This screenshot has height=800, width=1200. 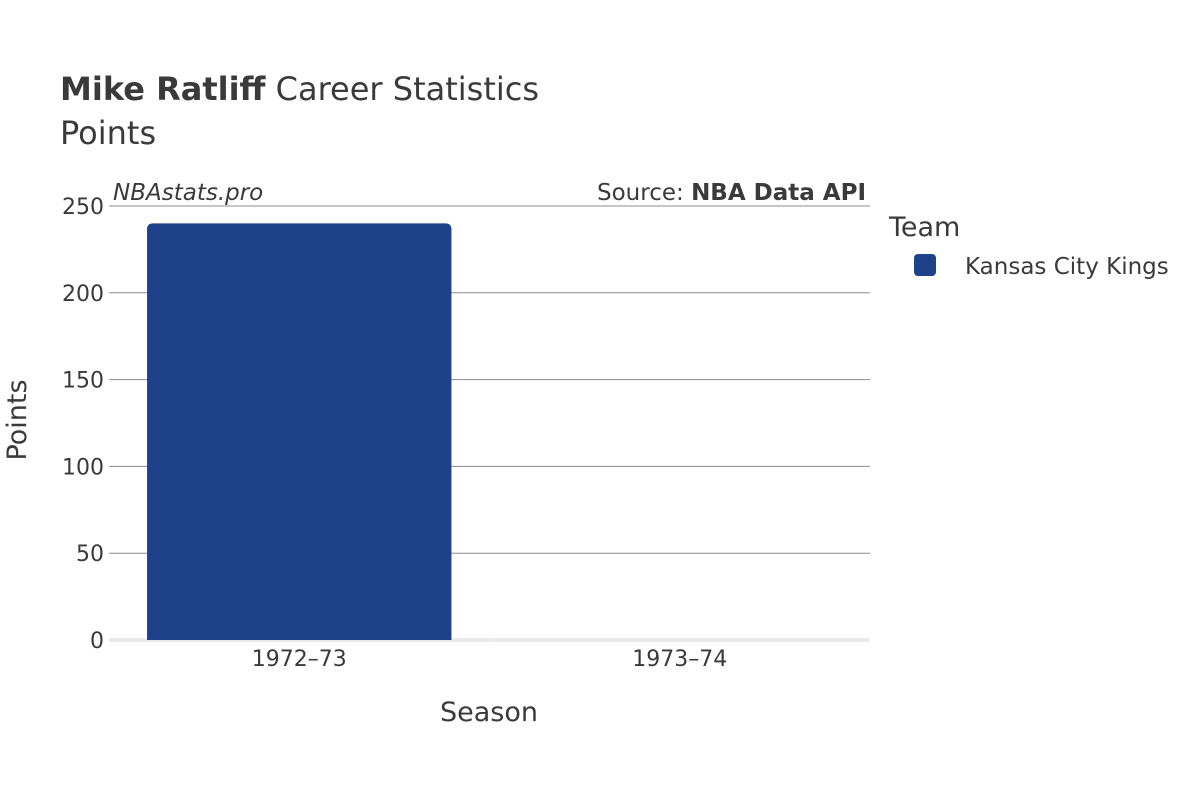 What do you see at coordinates (924, 227) in the screenshot?
I see `legend-title: Team` at bounding box center [924, 227].